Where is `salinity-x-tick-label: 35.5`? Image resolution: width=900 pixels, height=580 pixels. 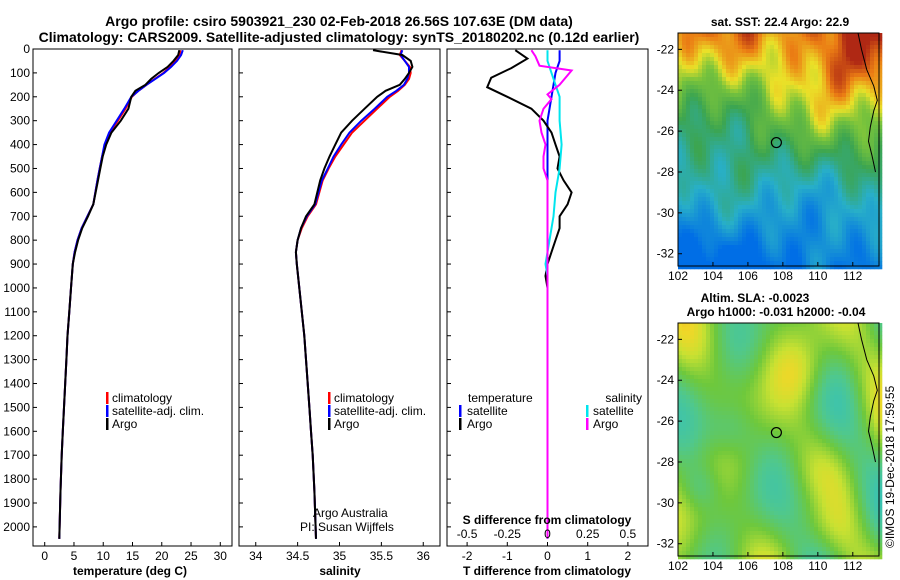 salinity-x-tick-label: 35.5 is located at coordinates (382, 556).